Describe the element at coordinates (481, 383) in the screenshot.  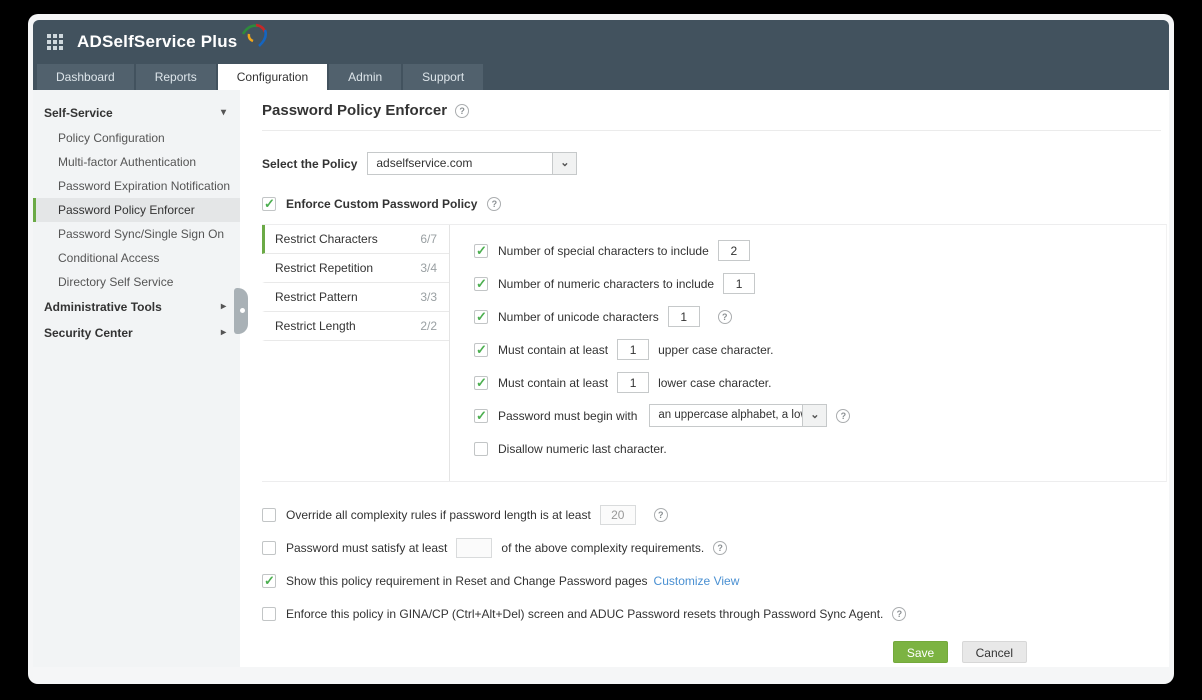
I see `lower-case-checkbox` at that location.